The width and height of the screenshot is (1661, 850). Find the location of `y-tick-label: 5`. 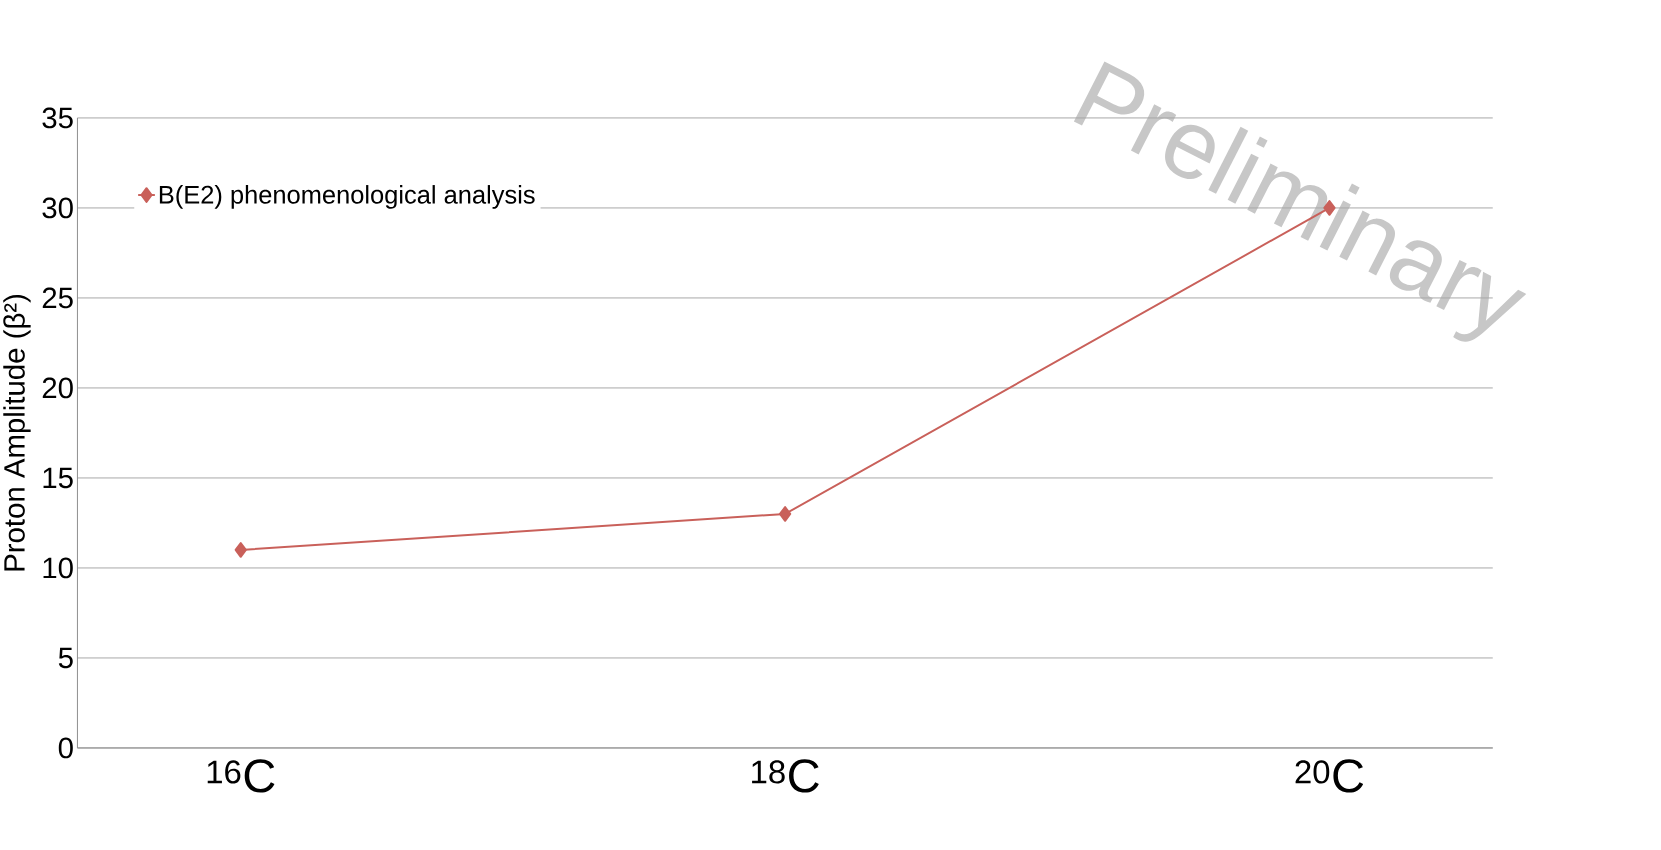

y-tick-label: 5 is located at coordinates (65, 658).